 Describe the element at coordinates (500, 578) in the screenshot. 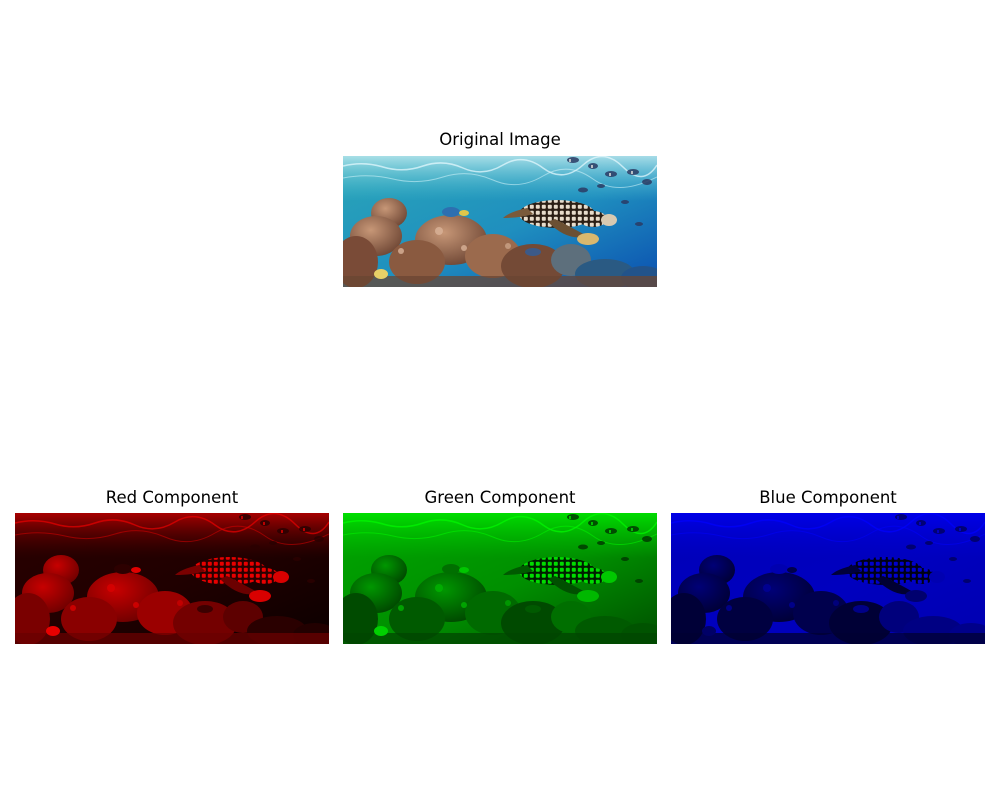

I see `green-component-image` at that location.